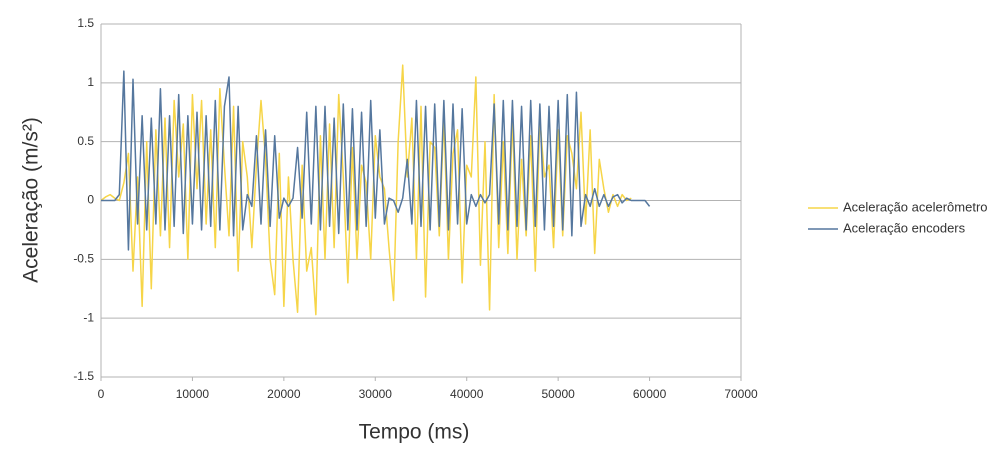  What do you see at coordinates (467, 394) in the screenshot?
I see `x-tick-label: 40000` at bounding box center [467, 394].